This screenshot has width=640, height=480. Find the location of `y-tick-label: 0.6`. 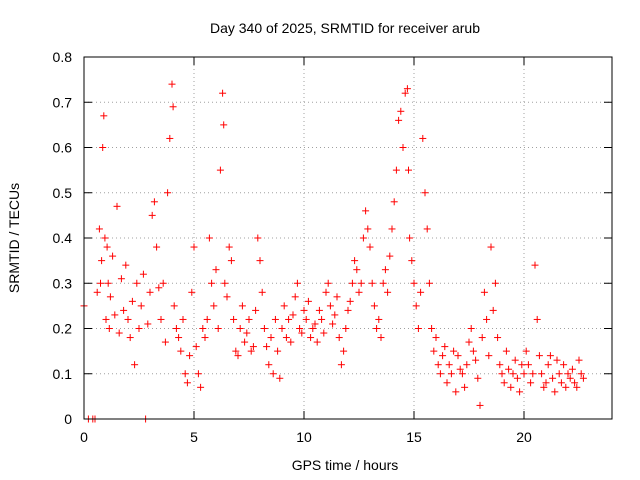

y-tick-label: 0.6 is located at coordinates (63, 148).